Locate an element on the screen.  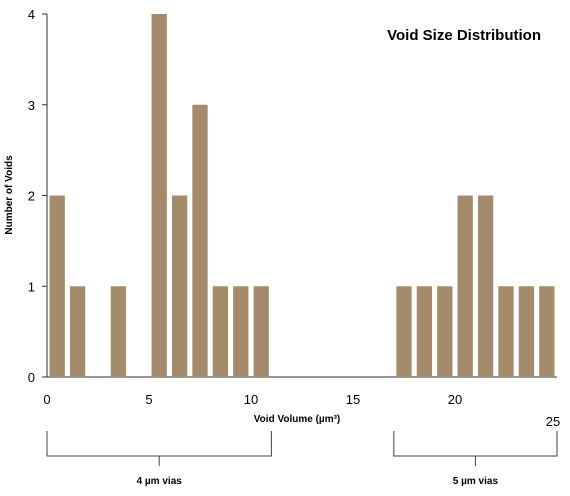
x-tick-label: 25 is located at coordinates (553, 421).